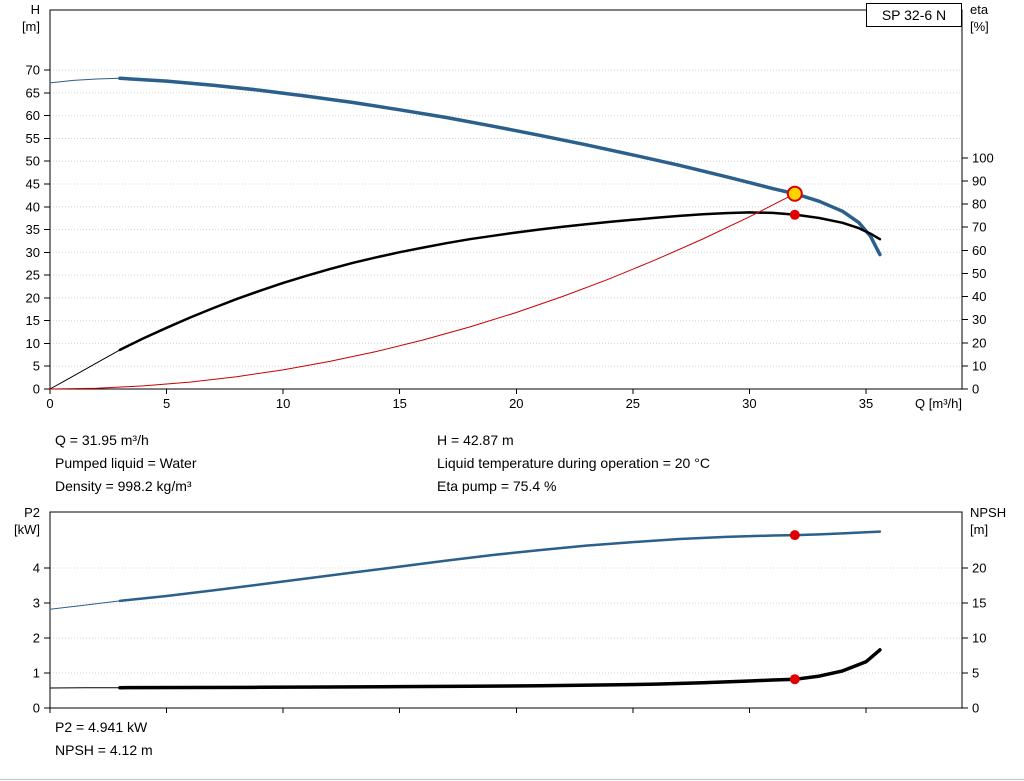  Describe the element at coordinates (749, 403) in the screenshot. I see `x-tick-label: 30` at that location.